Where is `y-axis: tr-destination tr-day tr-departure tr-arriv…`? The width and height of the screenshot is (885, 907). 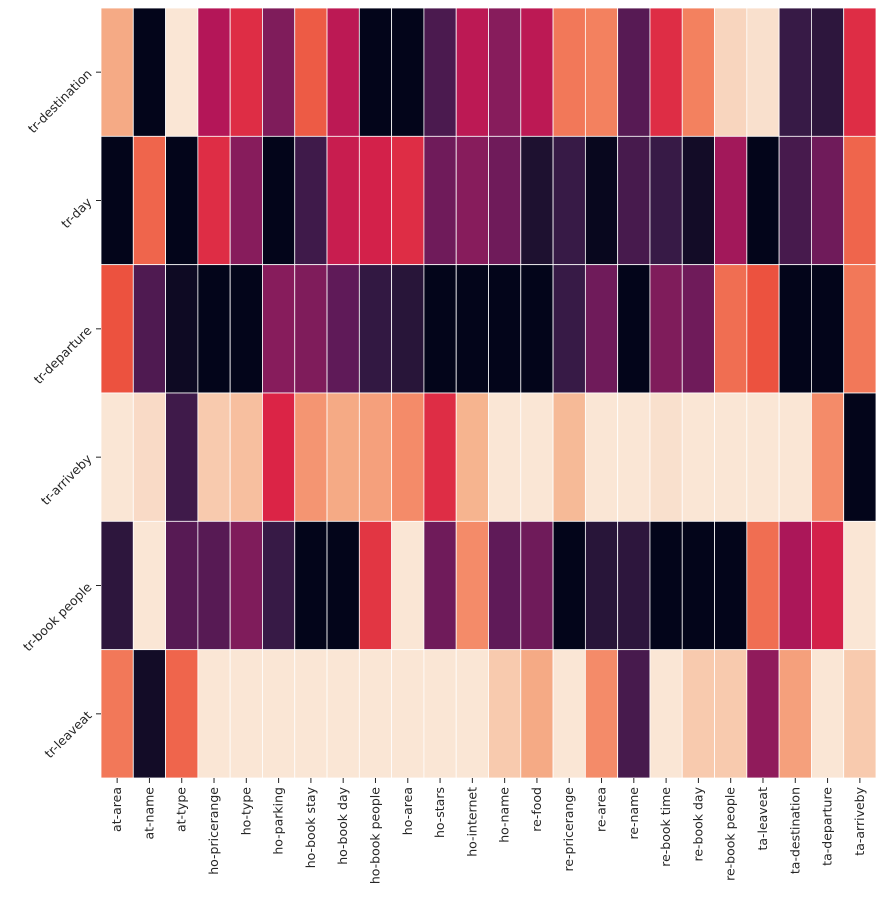
y-axis: tr-destination tr-day tr-departure tr-arriv… is located at coordinates (60, 413).